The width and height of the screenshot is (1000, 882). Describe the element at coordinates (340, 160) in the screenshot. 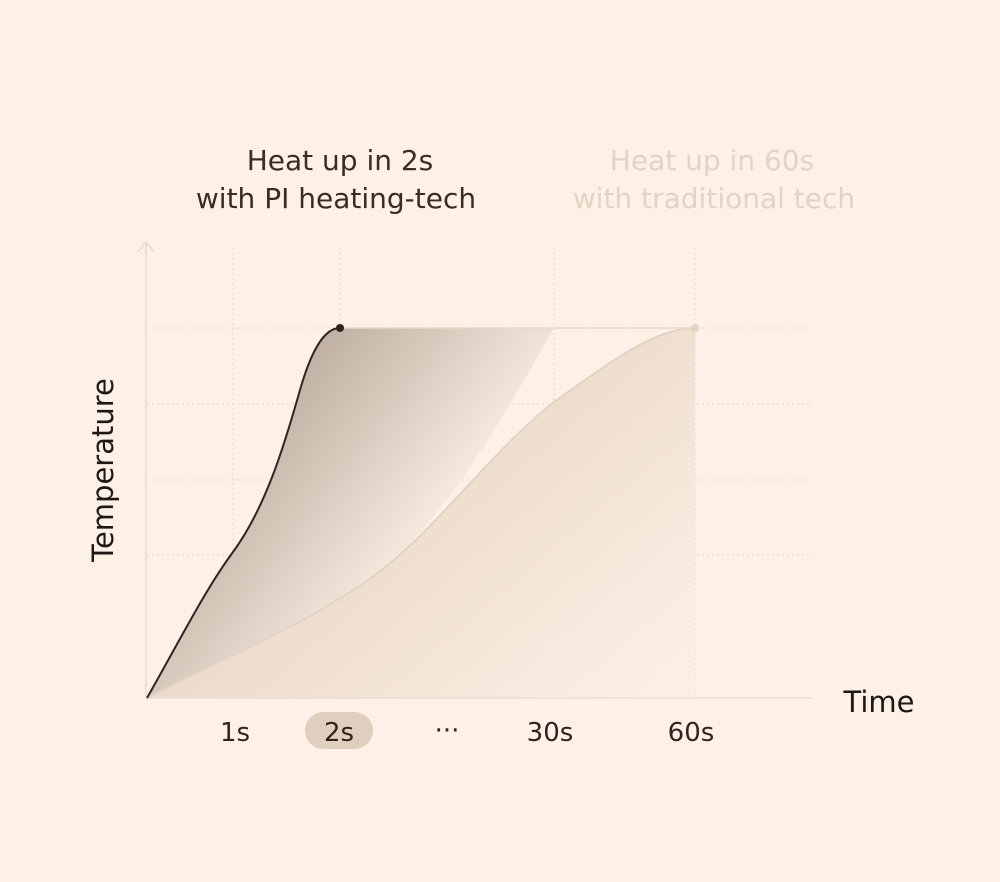

I see `fast-caption-line-1: Heat up in 2s` at that location.